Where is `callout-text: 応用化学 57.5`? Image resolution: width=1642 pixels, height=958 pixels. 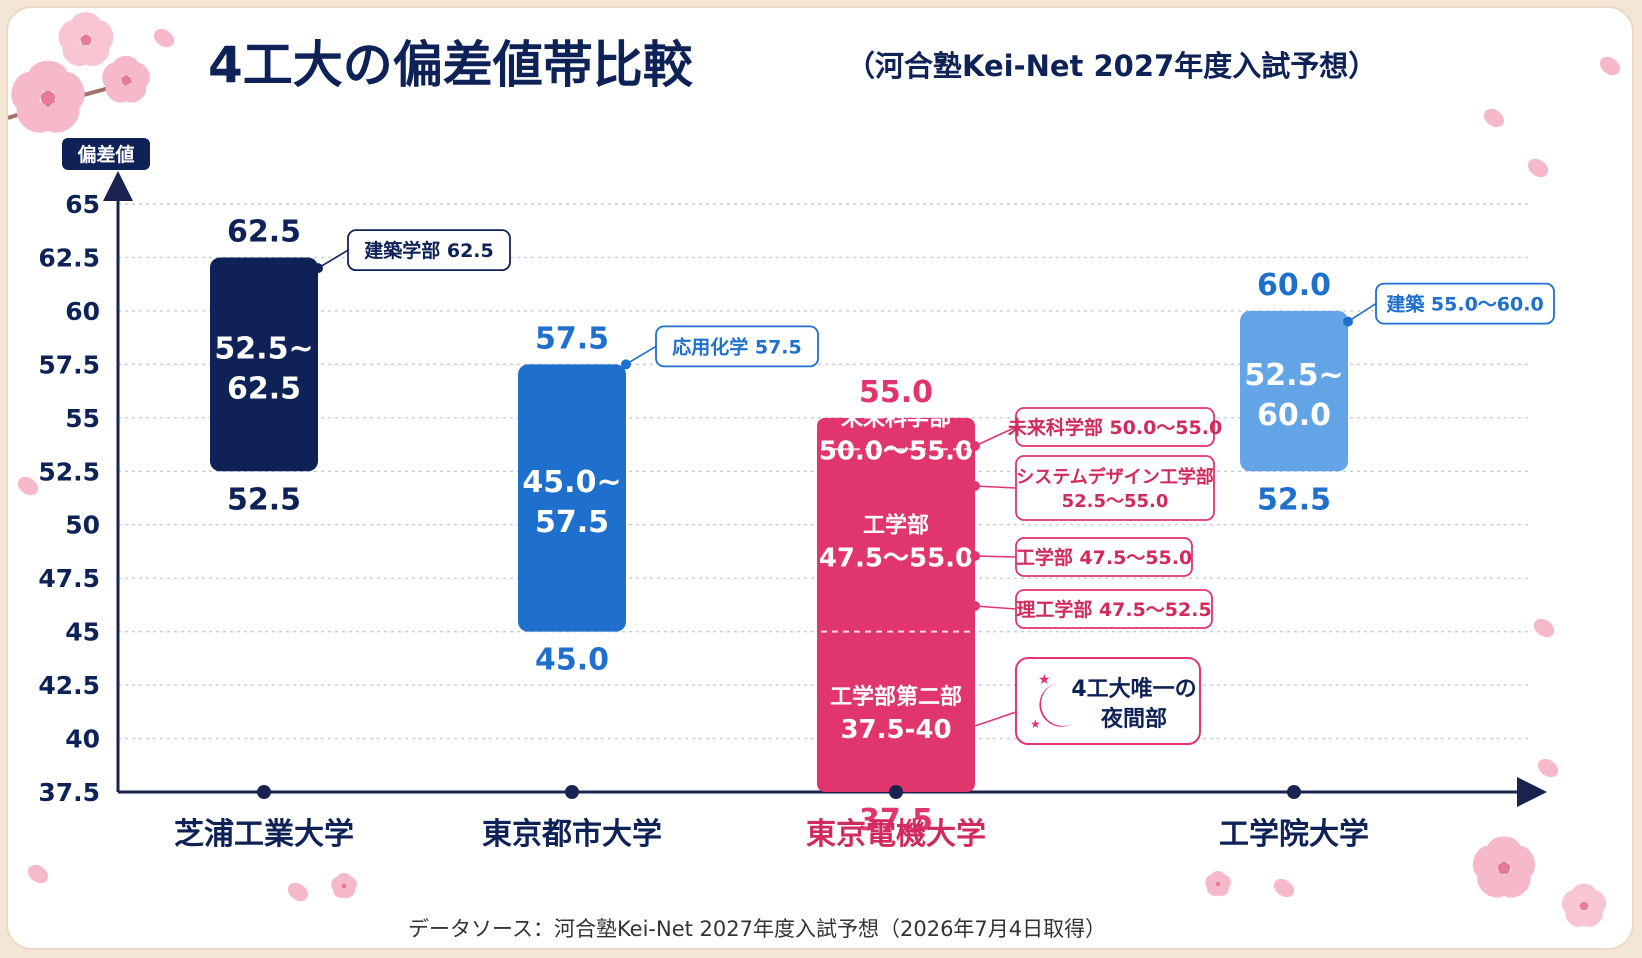
callout-text: 応用化学 57.5 is located at coordinates (737, 346).